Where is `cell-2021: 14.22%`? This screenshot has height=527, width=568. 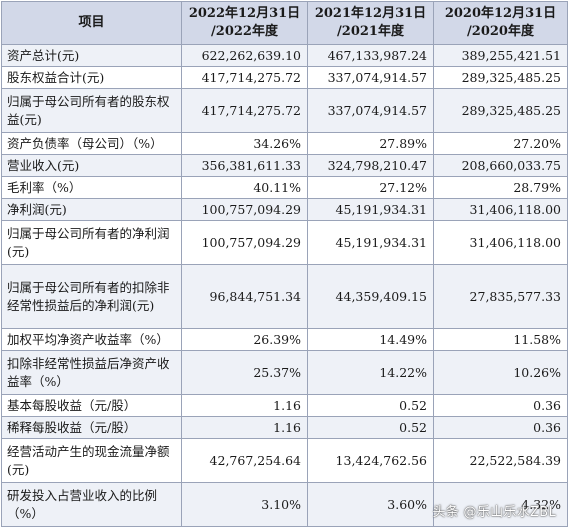 cell-2021: 14.22% is located at coordinates (370, 372).